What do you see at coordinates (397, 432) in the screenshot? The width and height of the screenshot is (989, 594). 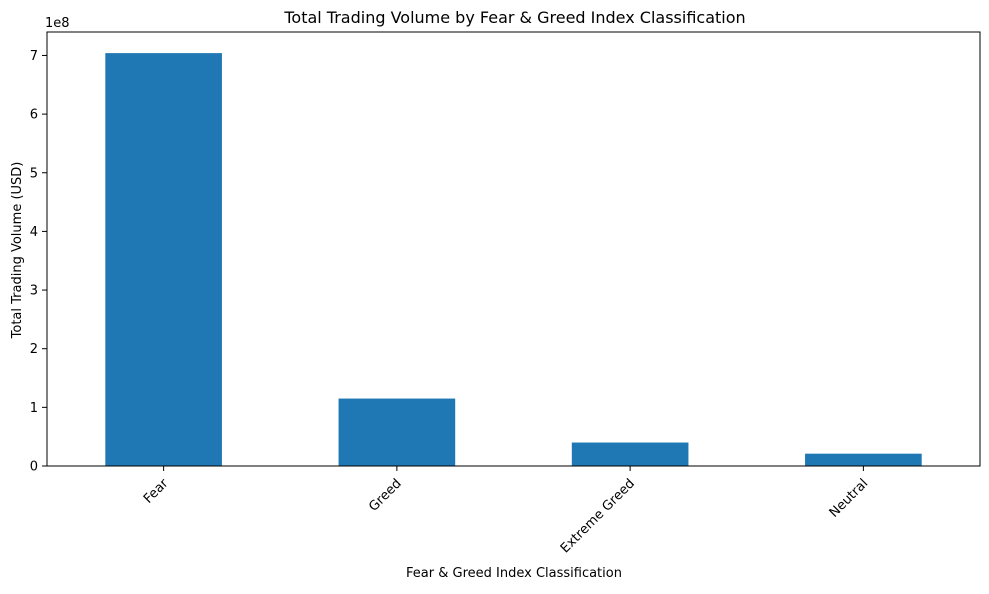 I see `bar-greed` at bounding box center [397, 432].